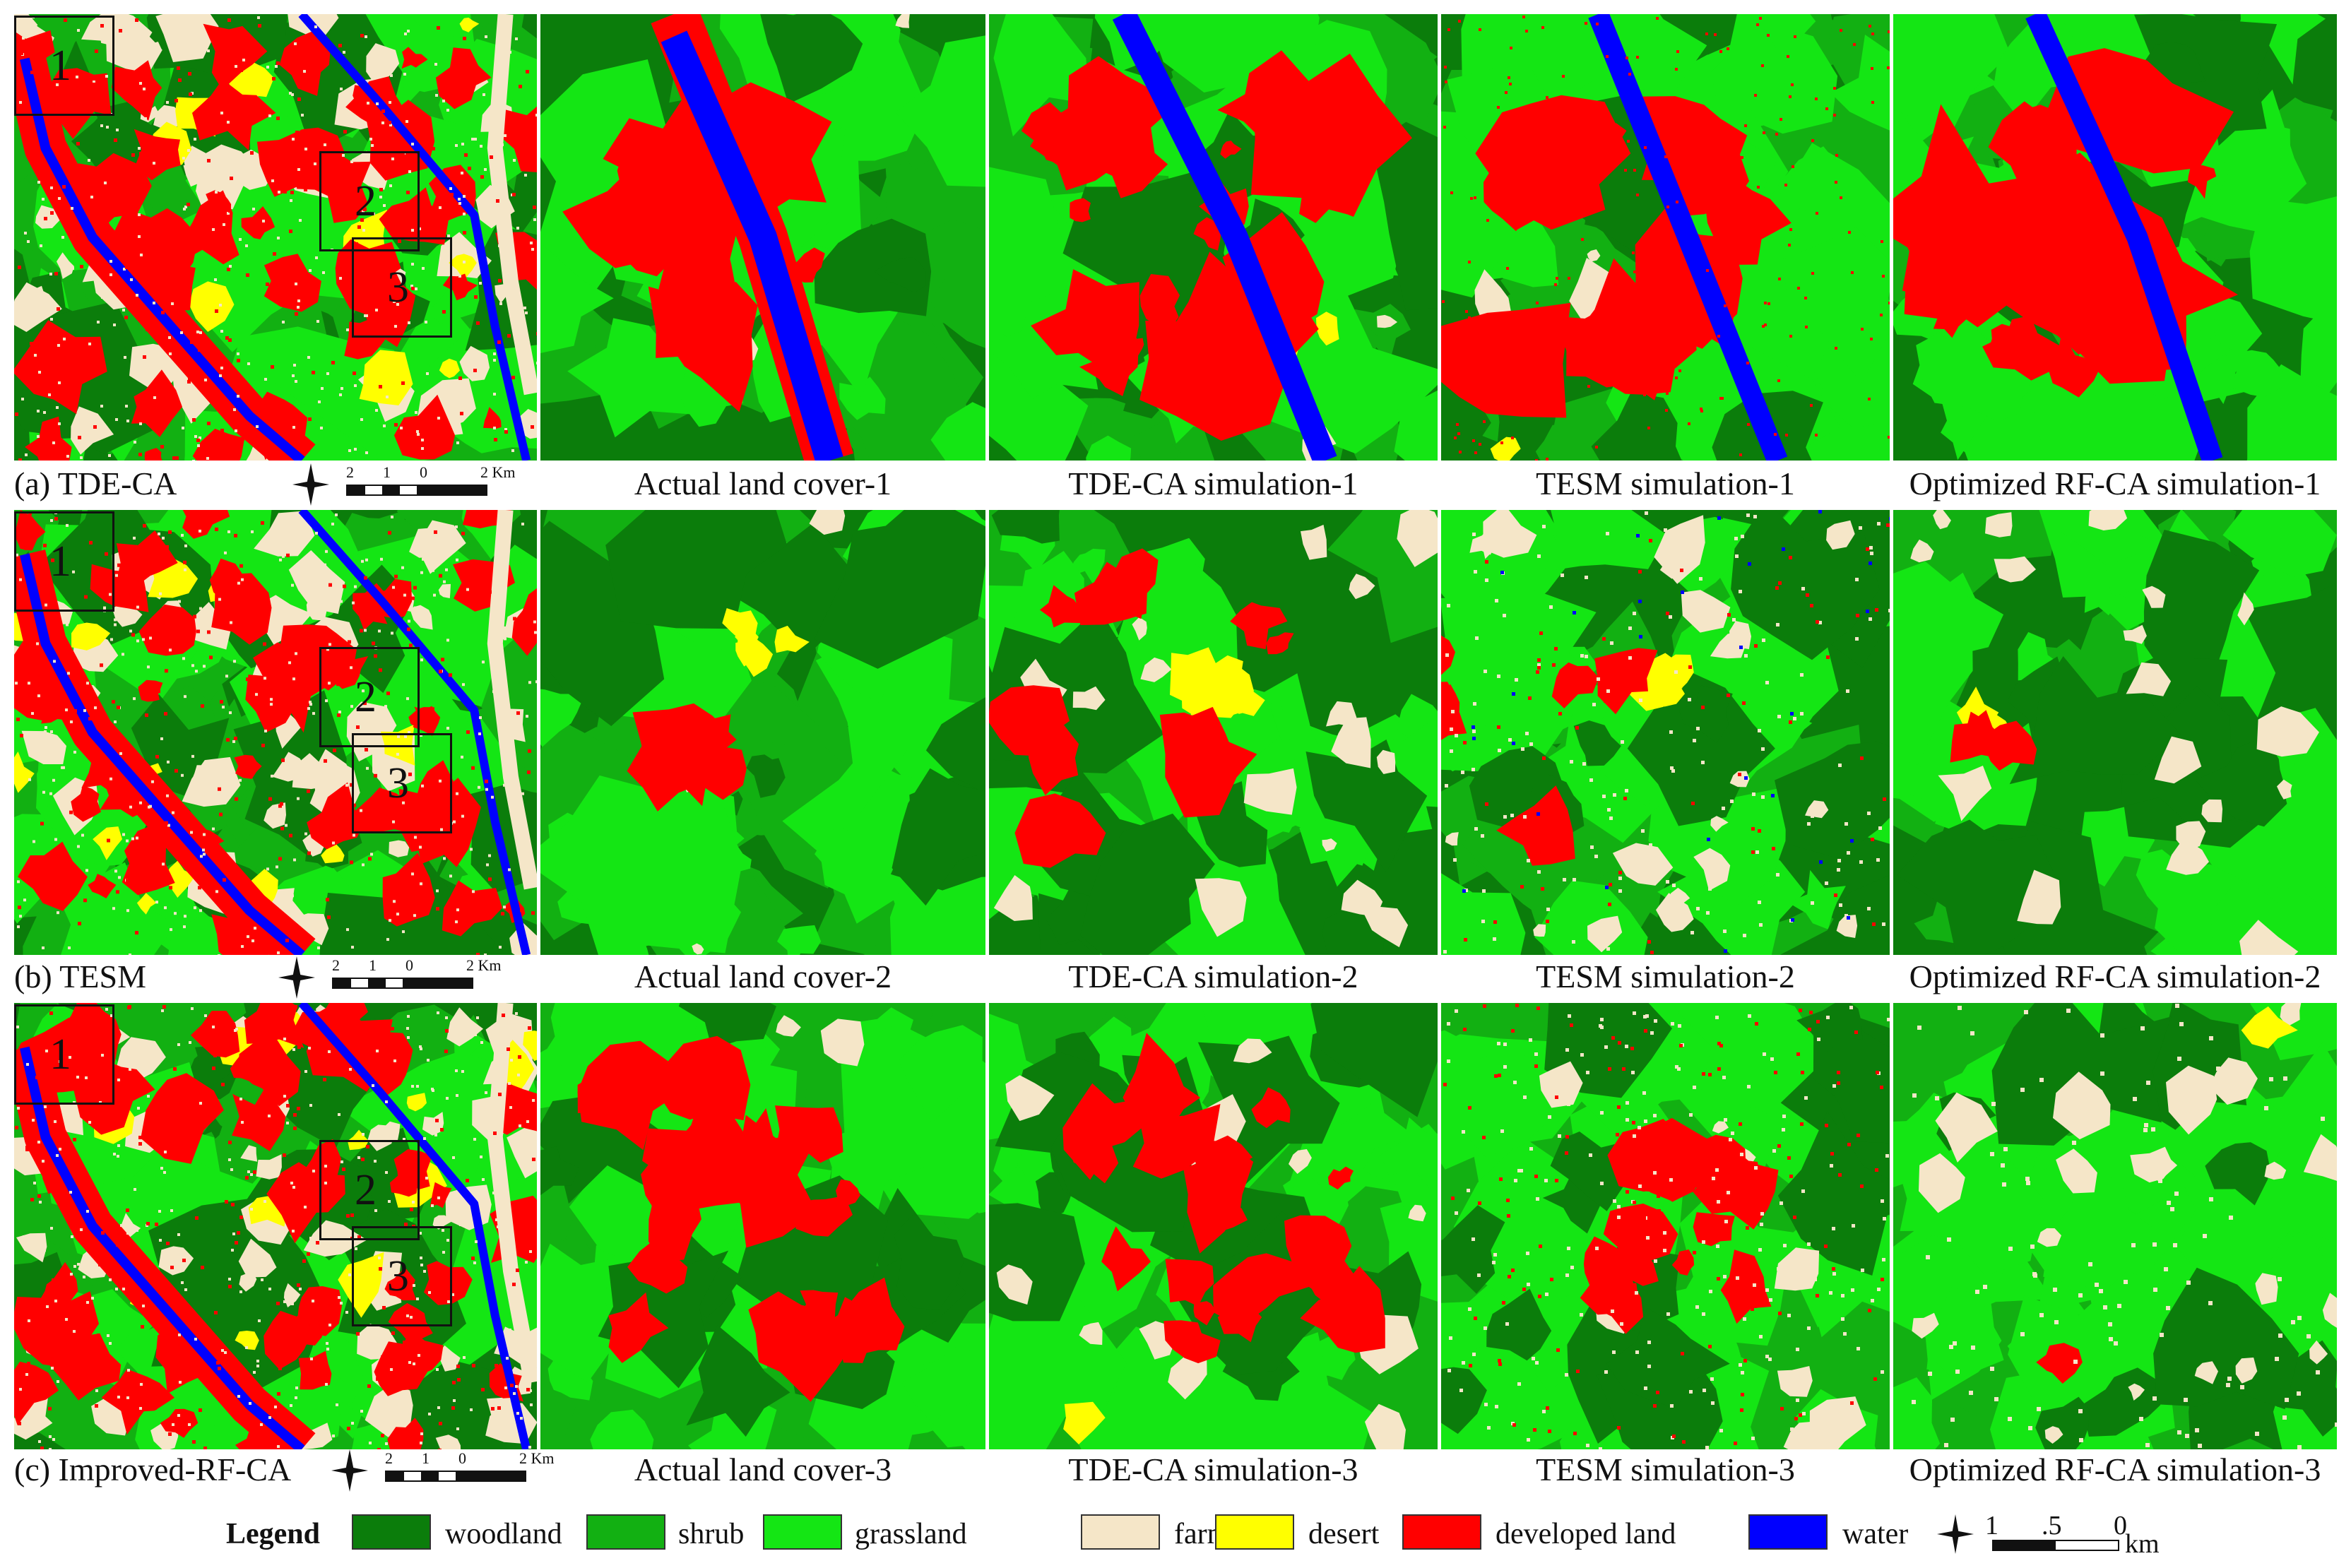  I want to click on panel-caption: TDE-CA simulation-2, so click(1213, 976).